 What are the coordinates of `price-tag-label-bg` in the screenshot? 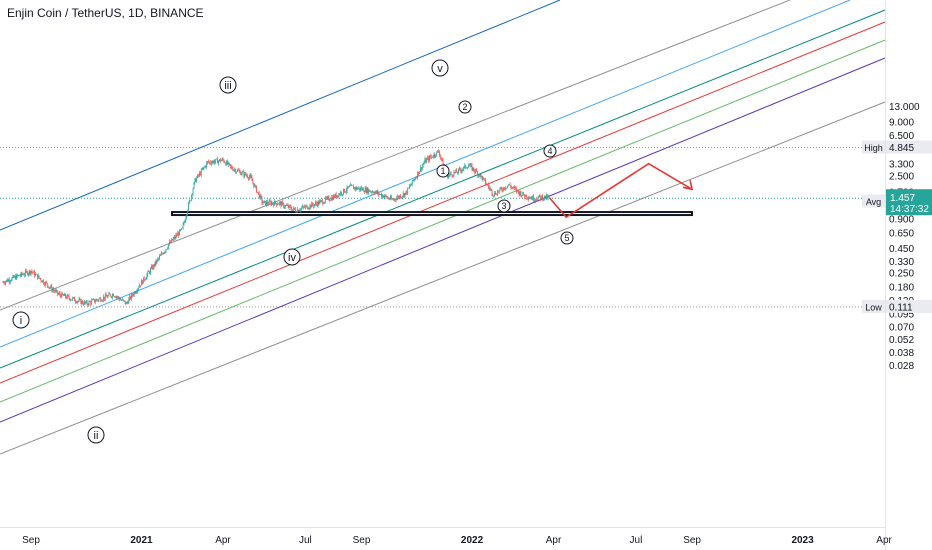 It's located at (873, 201).